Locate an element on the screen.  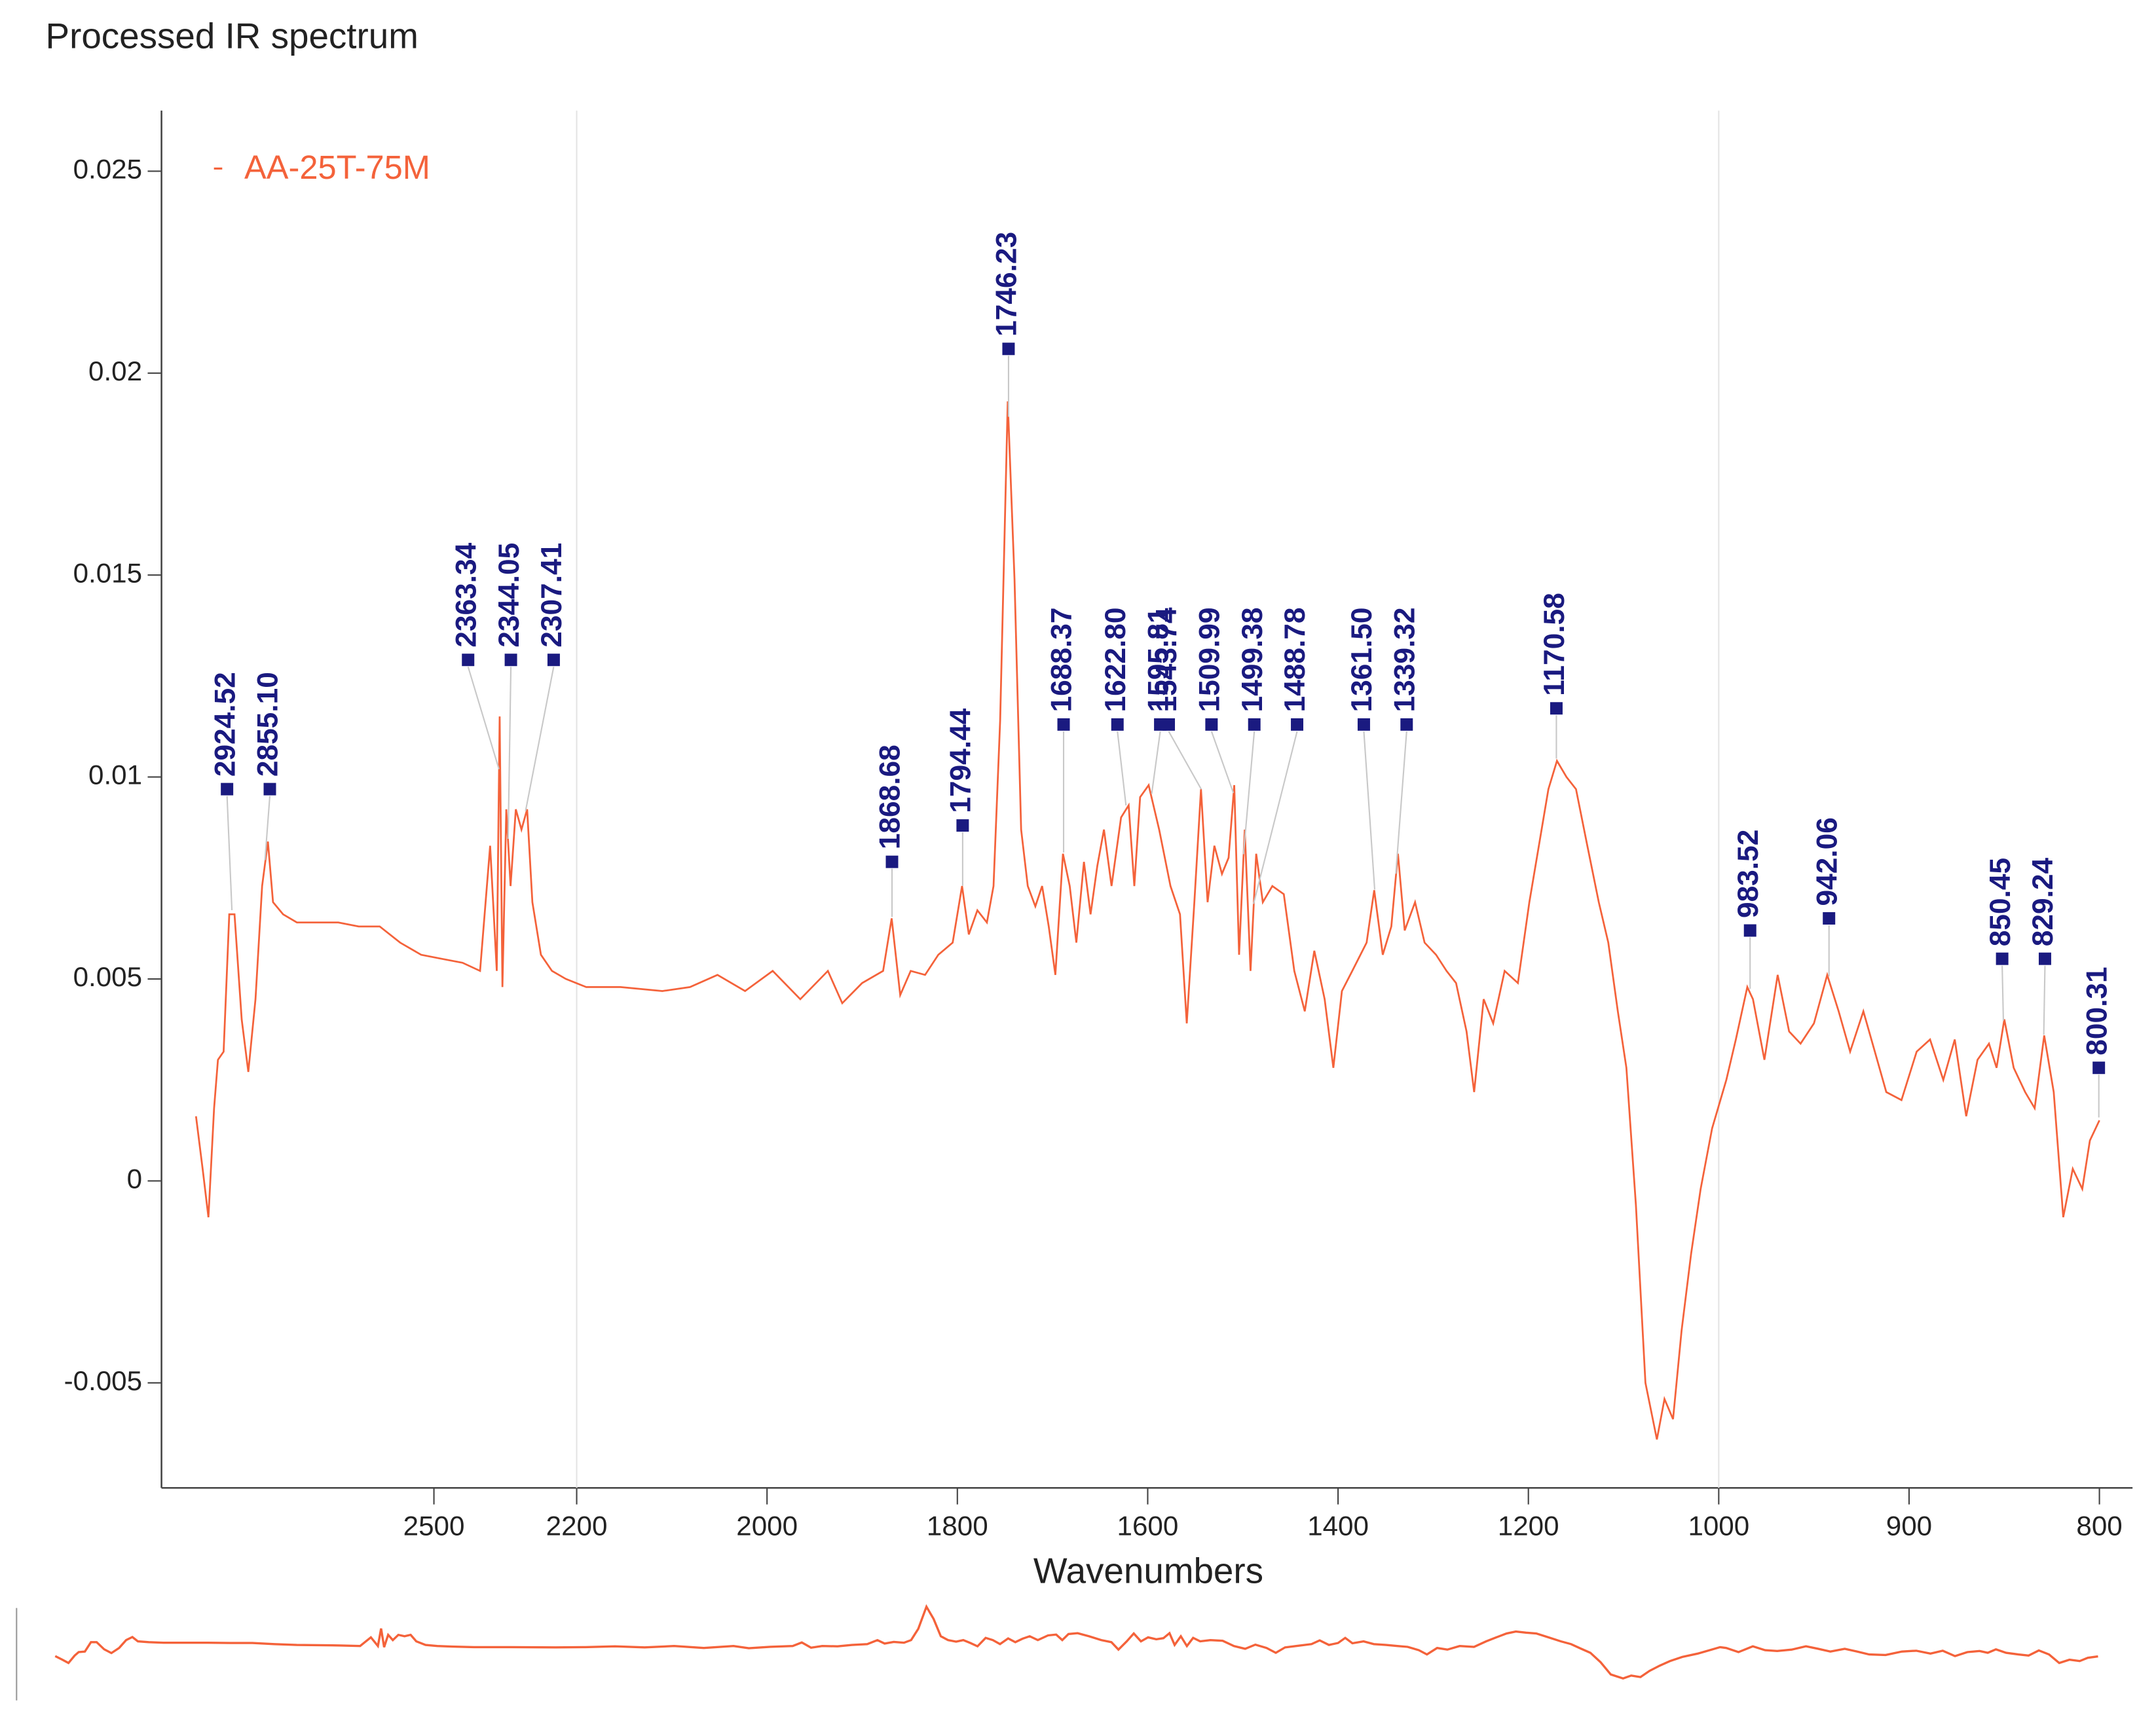
peak-label: 2344.05 is located at coordinates (509, 595).